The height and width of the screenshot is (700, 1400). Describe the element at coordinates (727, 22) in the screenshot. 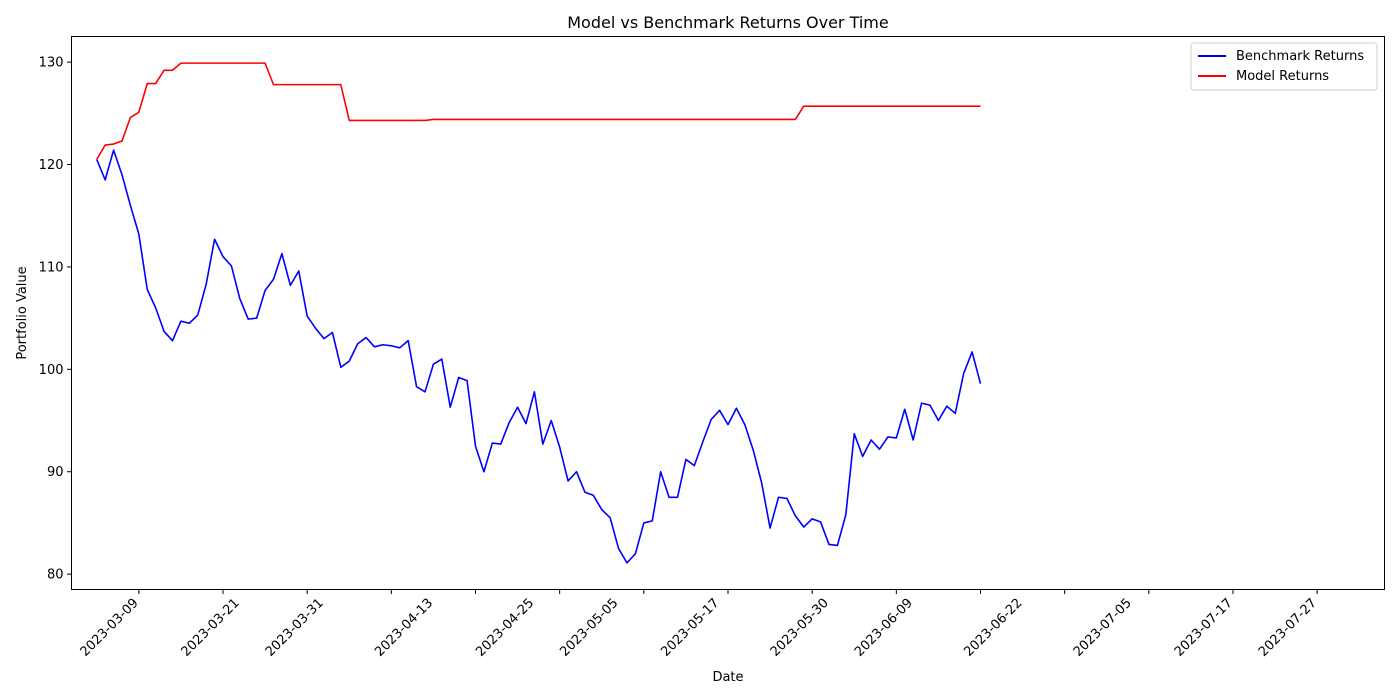

I see `chart-title: Model vs Benchmark Returns Over Time` at that location.